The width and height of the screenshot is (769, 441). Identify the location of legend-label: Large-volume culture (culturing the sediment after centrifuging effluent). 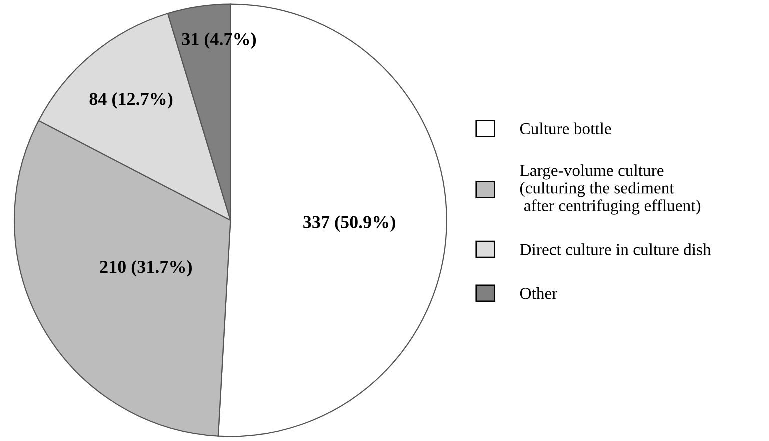
(610, 189).